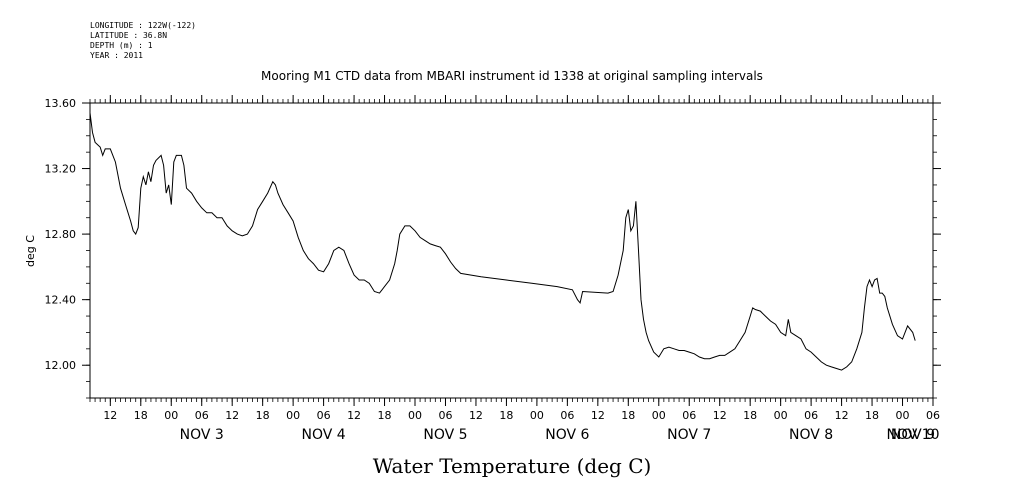 This screenshot has width=1009, height=504. Describe the element at coordinates (202, 435) in the screenshot. I see `x-date-label: NOV 3` at that location.